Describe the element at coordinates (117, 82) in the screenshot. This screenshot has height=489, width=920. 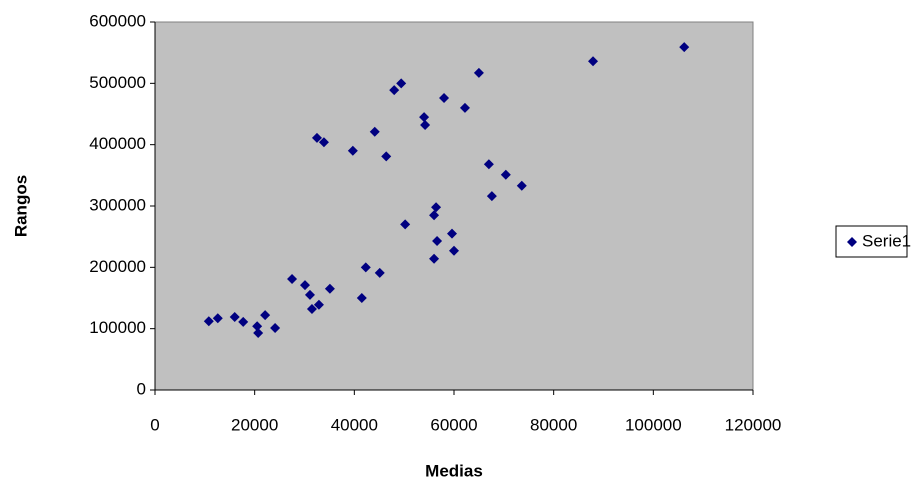
I see `y-tick-label: 500000` at that location.